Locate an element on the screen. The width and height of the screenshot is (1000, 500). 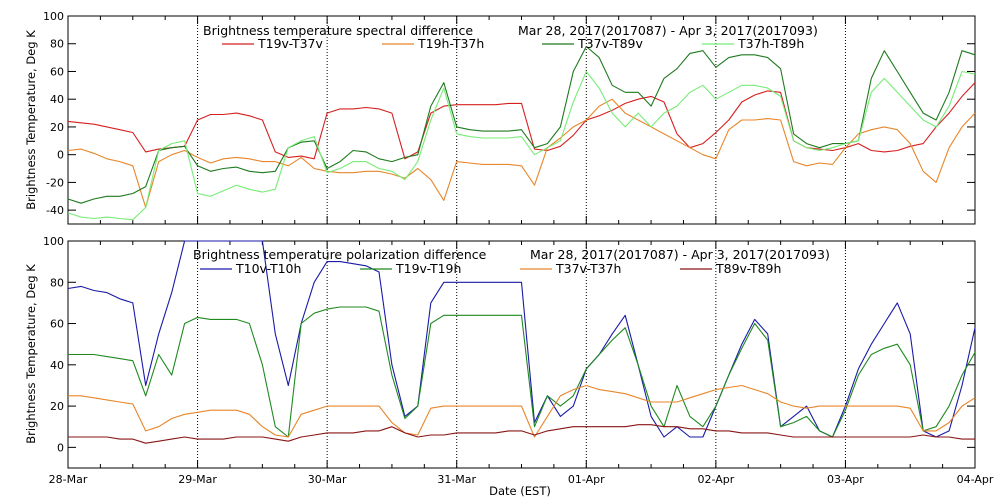
x-axis-label: Date (EST) is located at coordinates (520, 491).